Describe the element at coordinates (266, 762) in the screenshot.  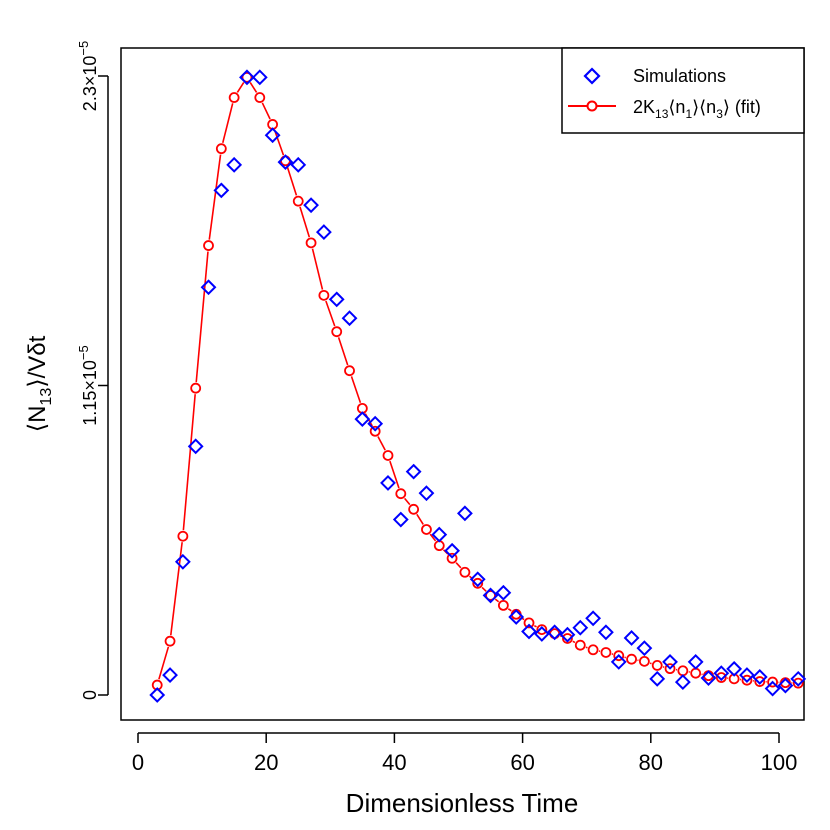
I see `x-tick-label: 20` at that location.